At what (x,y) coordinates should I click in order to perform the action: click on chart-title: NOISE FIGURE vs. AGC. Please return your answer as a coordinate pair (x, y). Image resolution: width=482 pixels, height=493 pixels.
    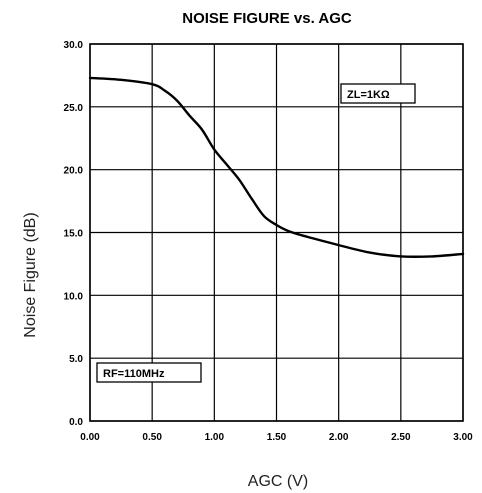
    Looking at the image, I should click on (267, 18).